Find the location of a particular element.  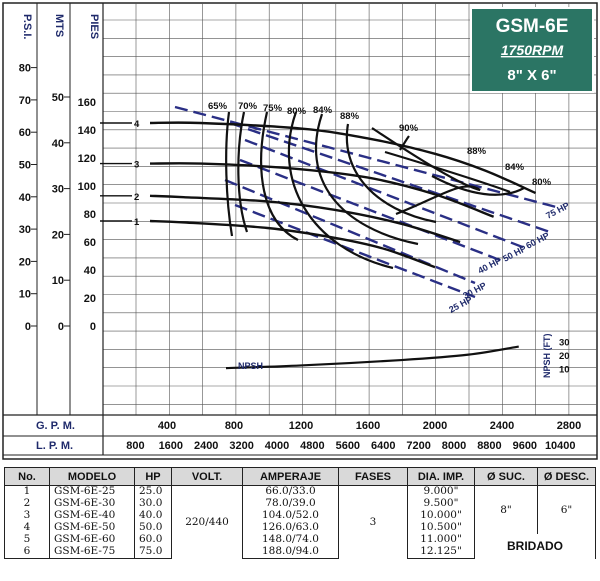

cell-amperaje: 188.0/94.0 is located at coordinates (290, 552).